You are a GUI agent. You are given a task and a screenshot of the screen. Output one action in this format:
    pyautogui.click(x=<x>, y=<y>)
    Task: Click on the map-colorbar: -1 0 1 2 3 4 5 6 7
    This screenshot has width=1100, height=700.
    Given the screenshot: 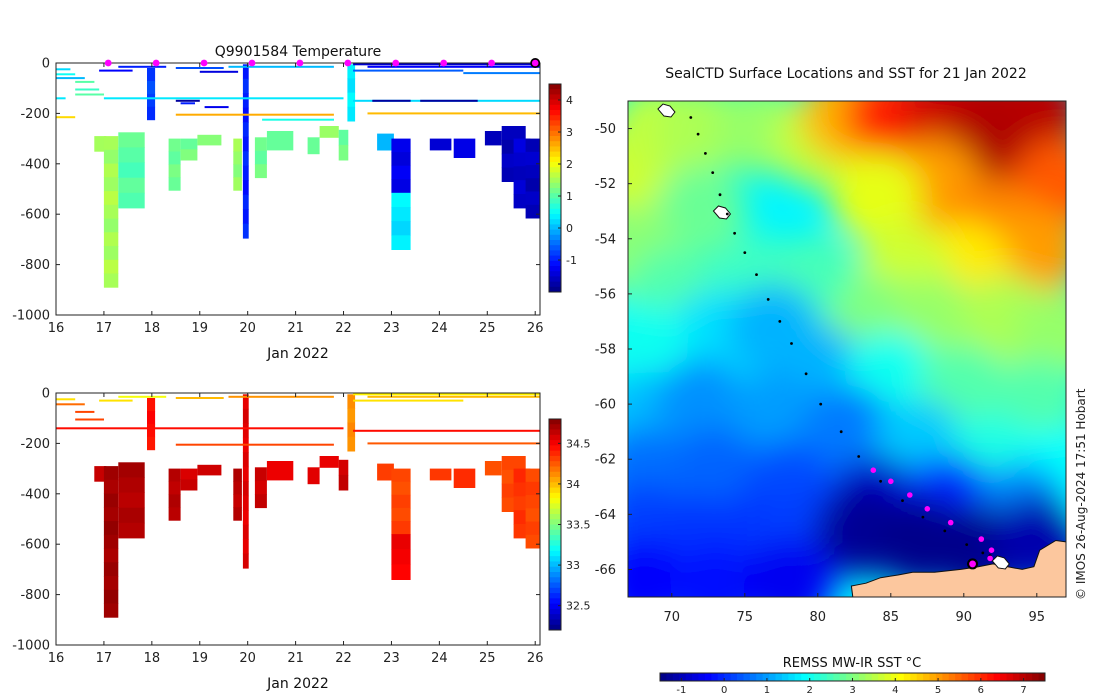 What is the action you would take?
    pyautogui.click(x=852, y=684)
    